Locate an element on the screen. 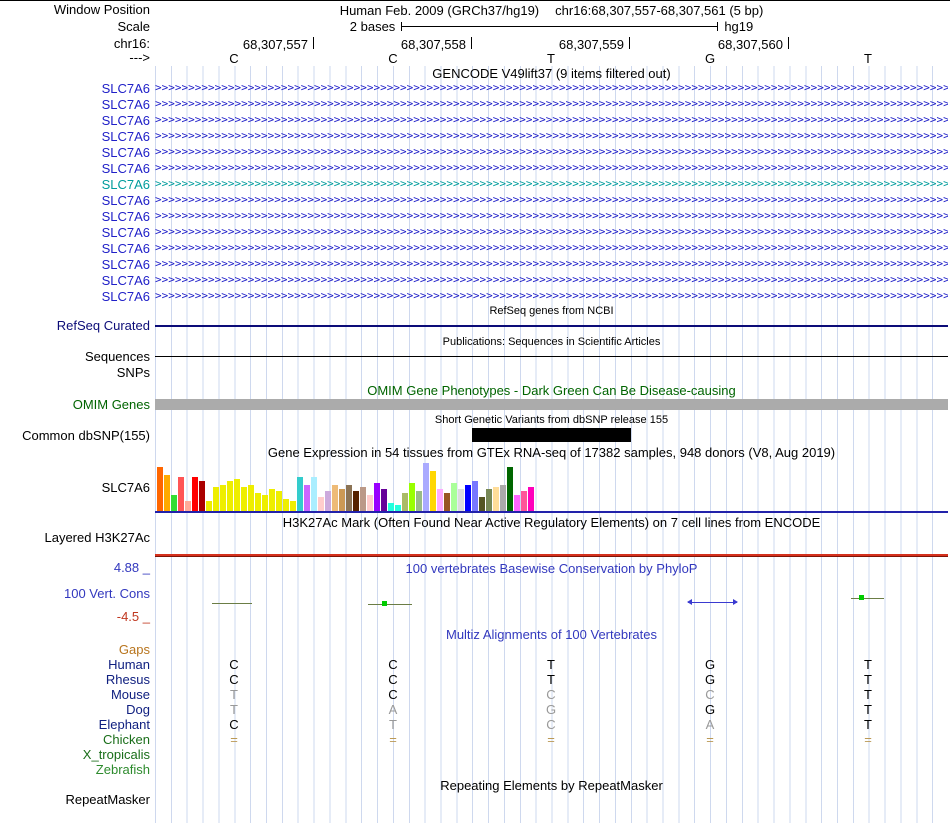 The width and height of the screenshot is (950, 823). dbsnp-label: Common dbSNP(155) is located at coordinates (86, 435).